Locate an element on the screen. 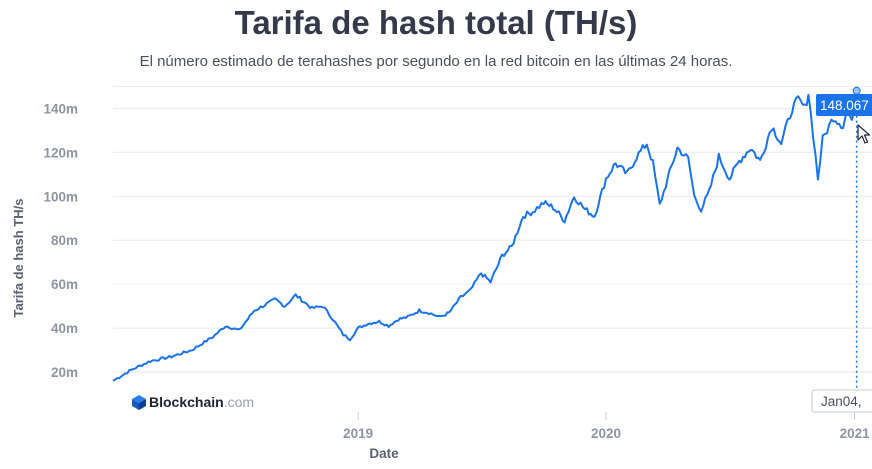 This screenshot has height=469, width=872. brand-name: Blockchain is located at coordinates (186, 402).